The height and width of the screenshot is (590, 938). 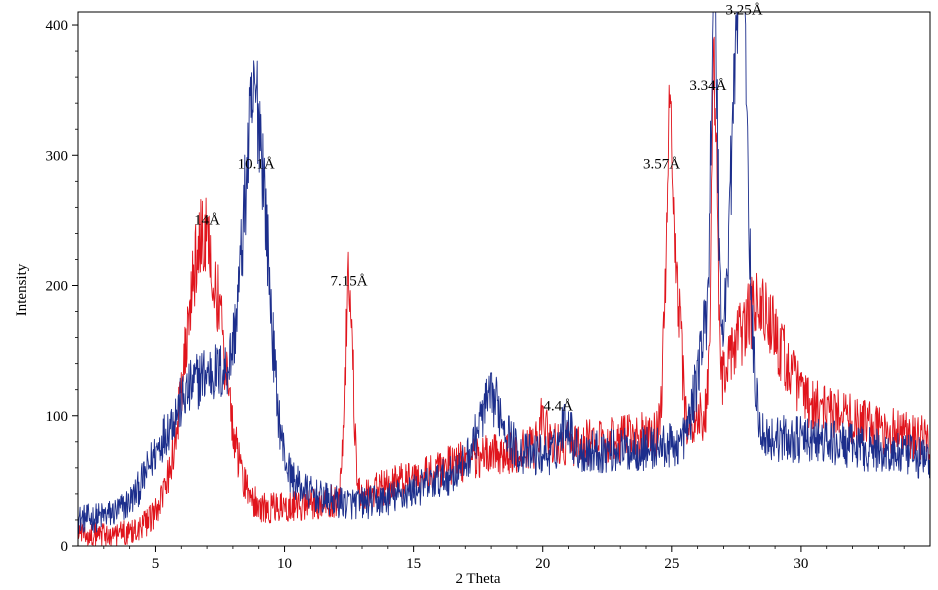 What do you see at coordinates (542, 564) in the screenshot?
I see `x-tick-label: 20` at bounding box center [542, 564].